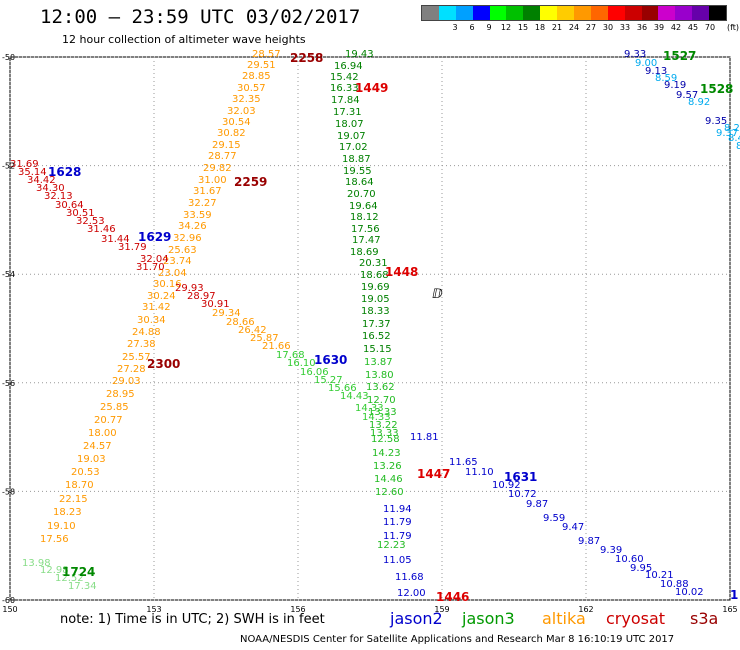  Describe the element at coordinates (306, 58) in the screenshot. I see `pass-time-label: 2258` at that location.